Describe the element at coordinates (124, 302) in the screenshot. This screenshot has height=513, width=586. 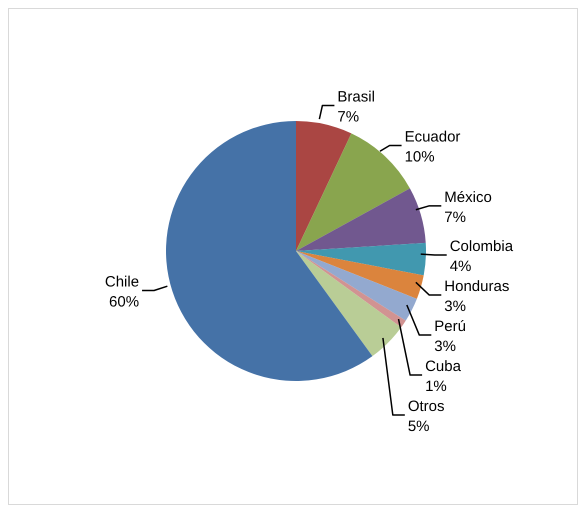
I see `data-label: 60%` at that location.